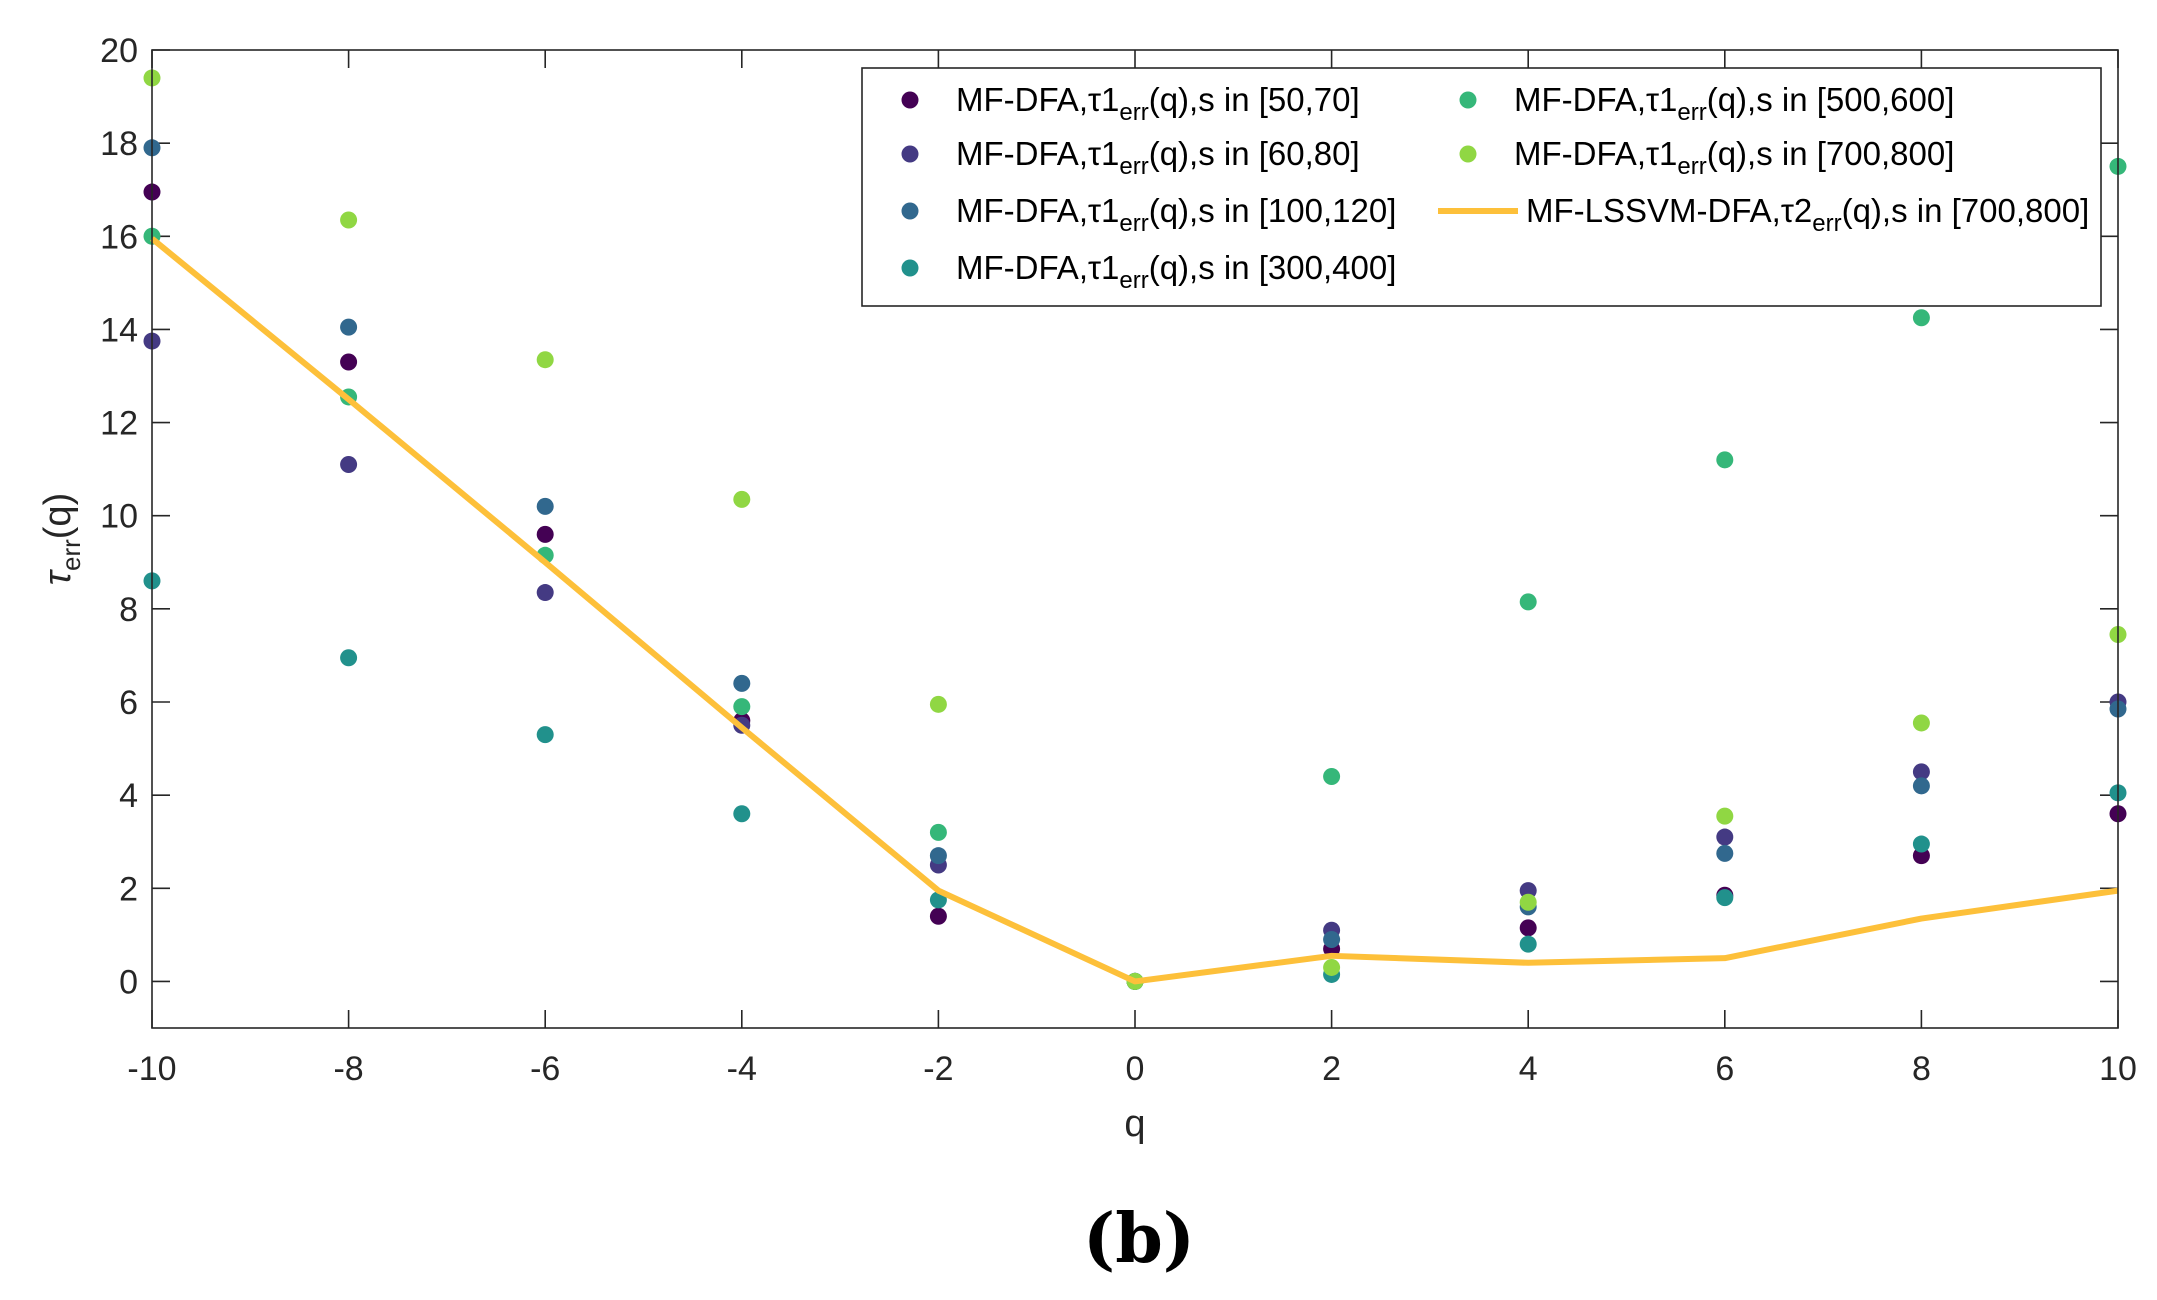  I want to click on x-tick-label: 6, so click(1724, 1069).